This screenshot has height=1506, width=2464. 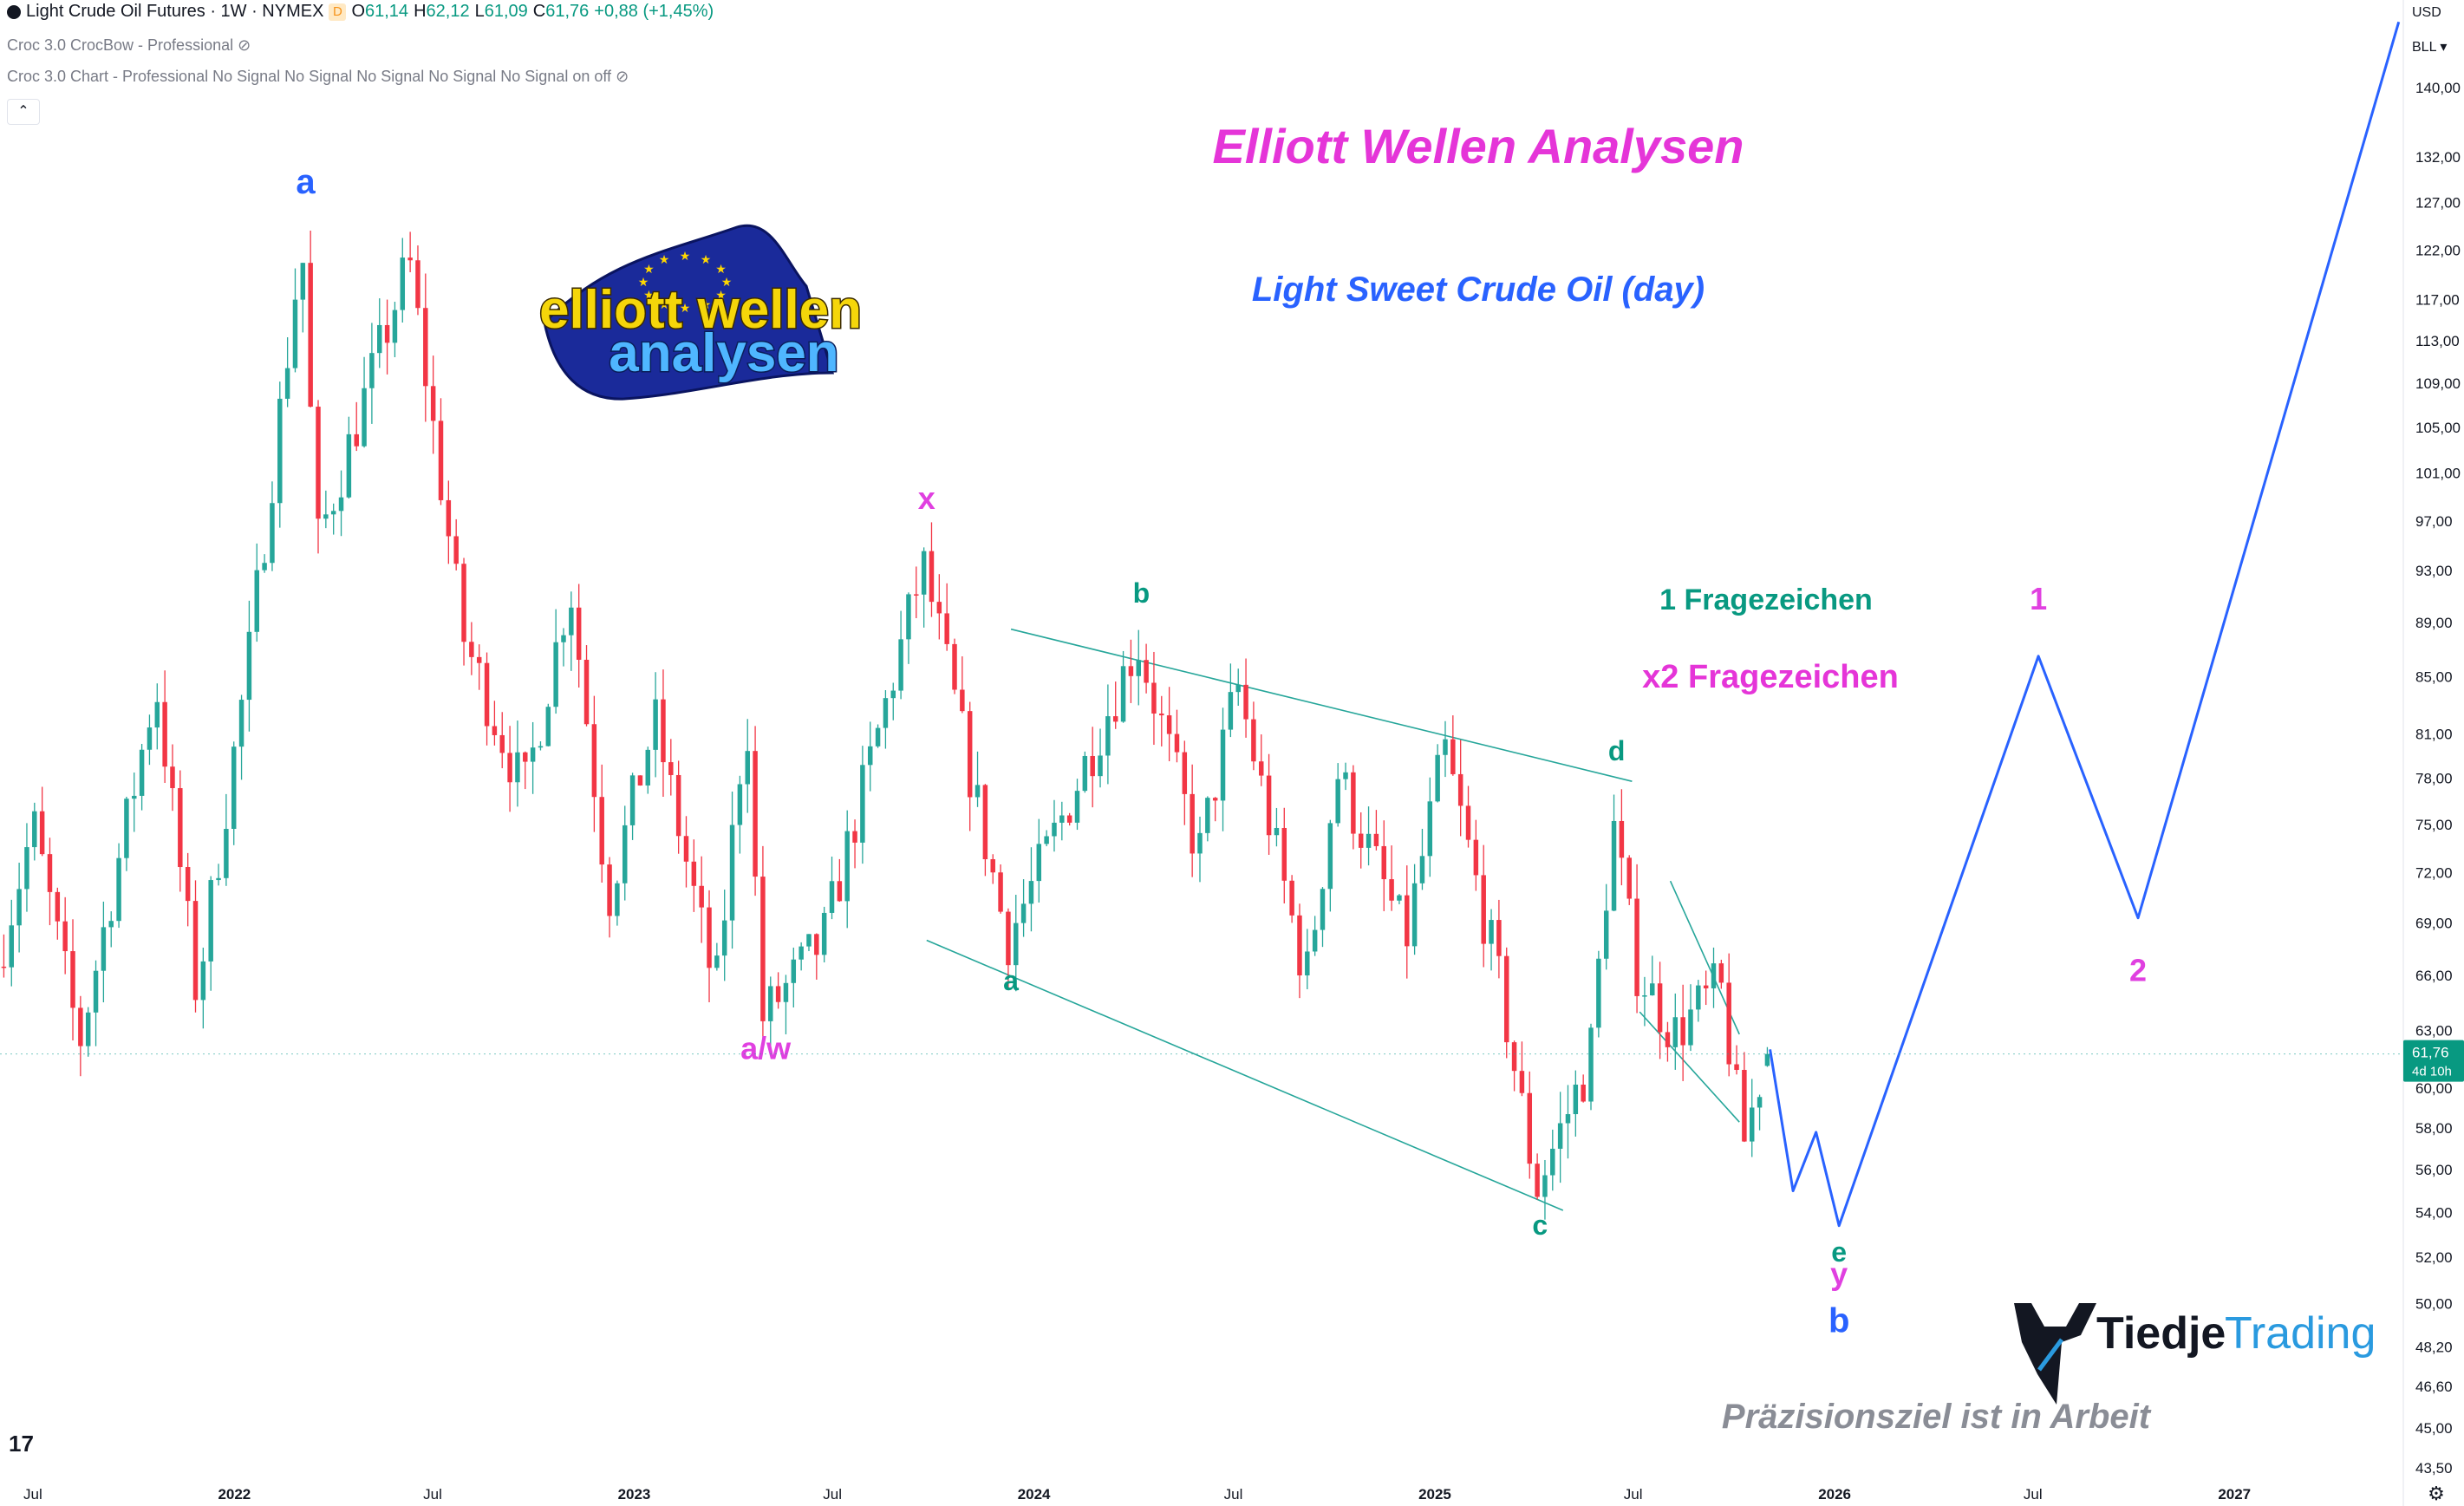 I want to click on wave-label: 2, so click(x=2138, y=970).